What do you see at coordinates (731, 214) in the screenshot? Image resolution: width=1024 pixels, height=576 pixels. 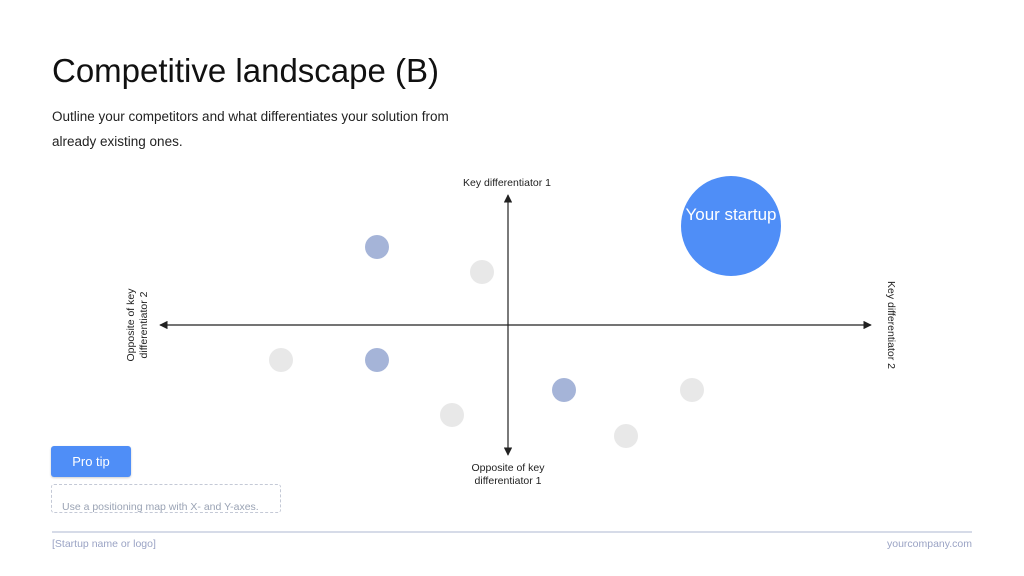 I see `your-startup-label: Your startup` at bounding box center [731, 214].